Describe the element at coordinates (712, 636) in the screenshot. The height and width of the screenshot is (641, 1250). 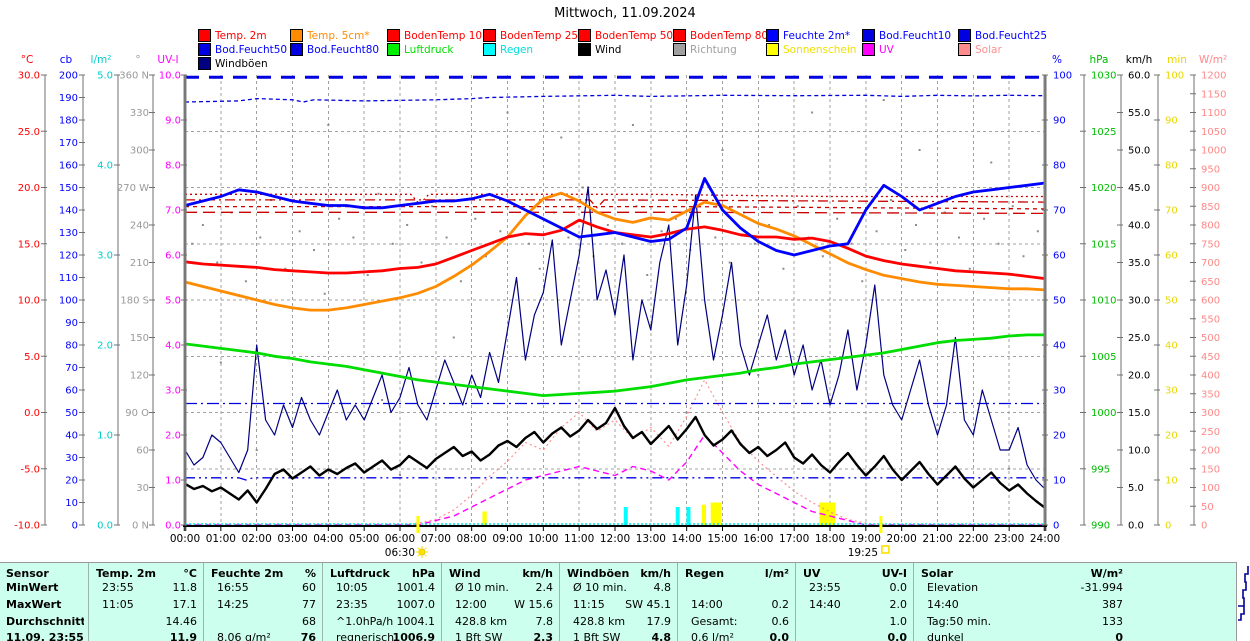
I see `stat-info: 0.6 l/m²` at that location.